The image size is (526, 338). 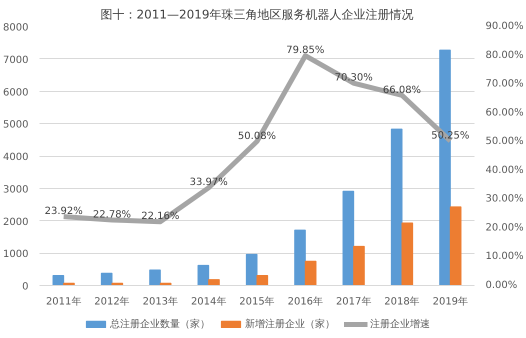 What do you see at coordinates (16, 92) in the screenshot?
I see `y-tick-label: 6000` at bounding box center [16, 92].